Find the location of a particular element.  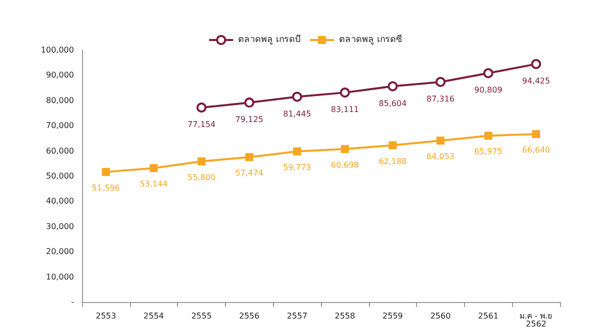

x-tick-label: 2561 is located at coordinates (488, 316).